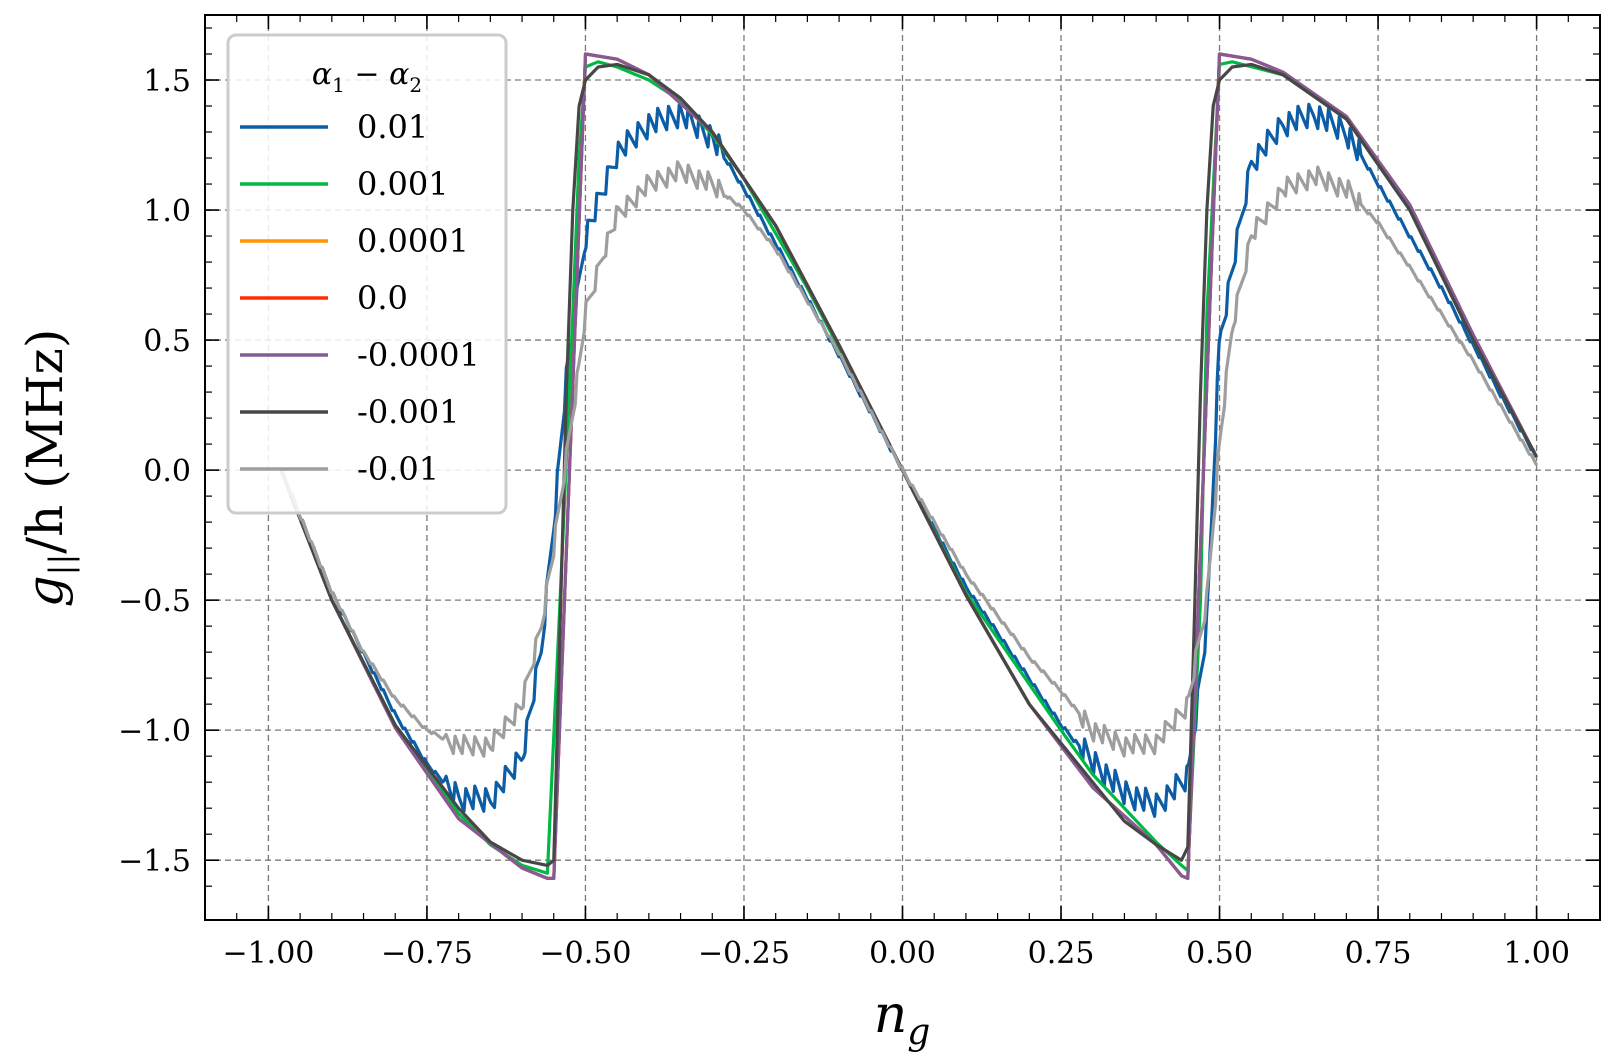 The width and height of the screenshot is (1615, 1063). What do you see at coordinates (382, 298) in the screenshot?
I see `legend-label-0.0: 0.0` at bounding box center [382, 298].